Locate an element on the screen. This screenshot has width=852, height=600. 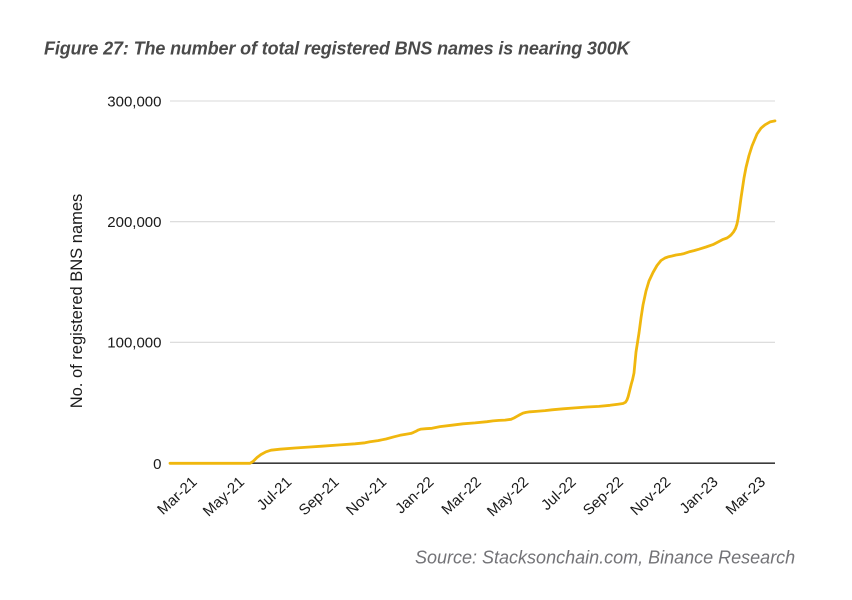
svg-text: 300,000 is located at coordinates (134, 101).